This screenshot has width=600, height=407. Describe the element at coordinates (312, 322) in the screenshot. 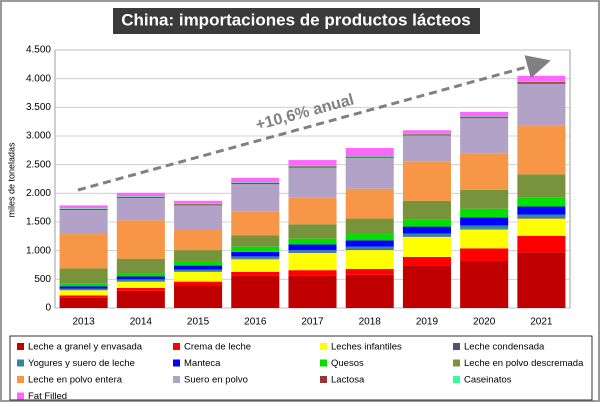

I see `x-tick-label: 2017` at that location.